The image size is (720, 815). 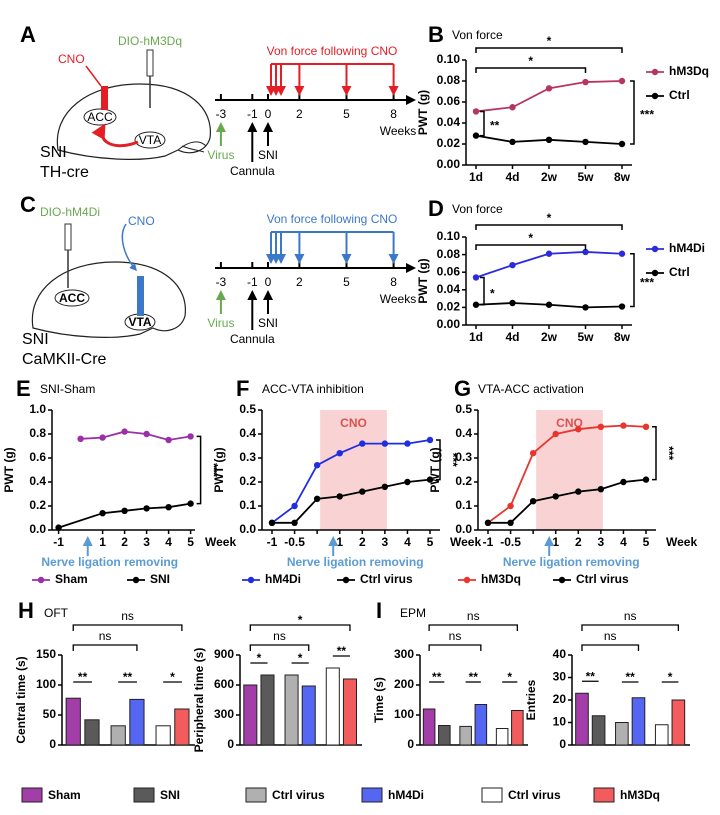 I want to click on x-tick-label: -0.5, so click(x=294, y=542).